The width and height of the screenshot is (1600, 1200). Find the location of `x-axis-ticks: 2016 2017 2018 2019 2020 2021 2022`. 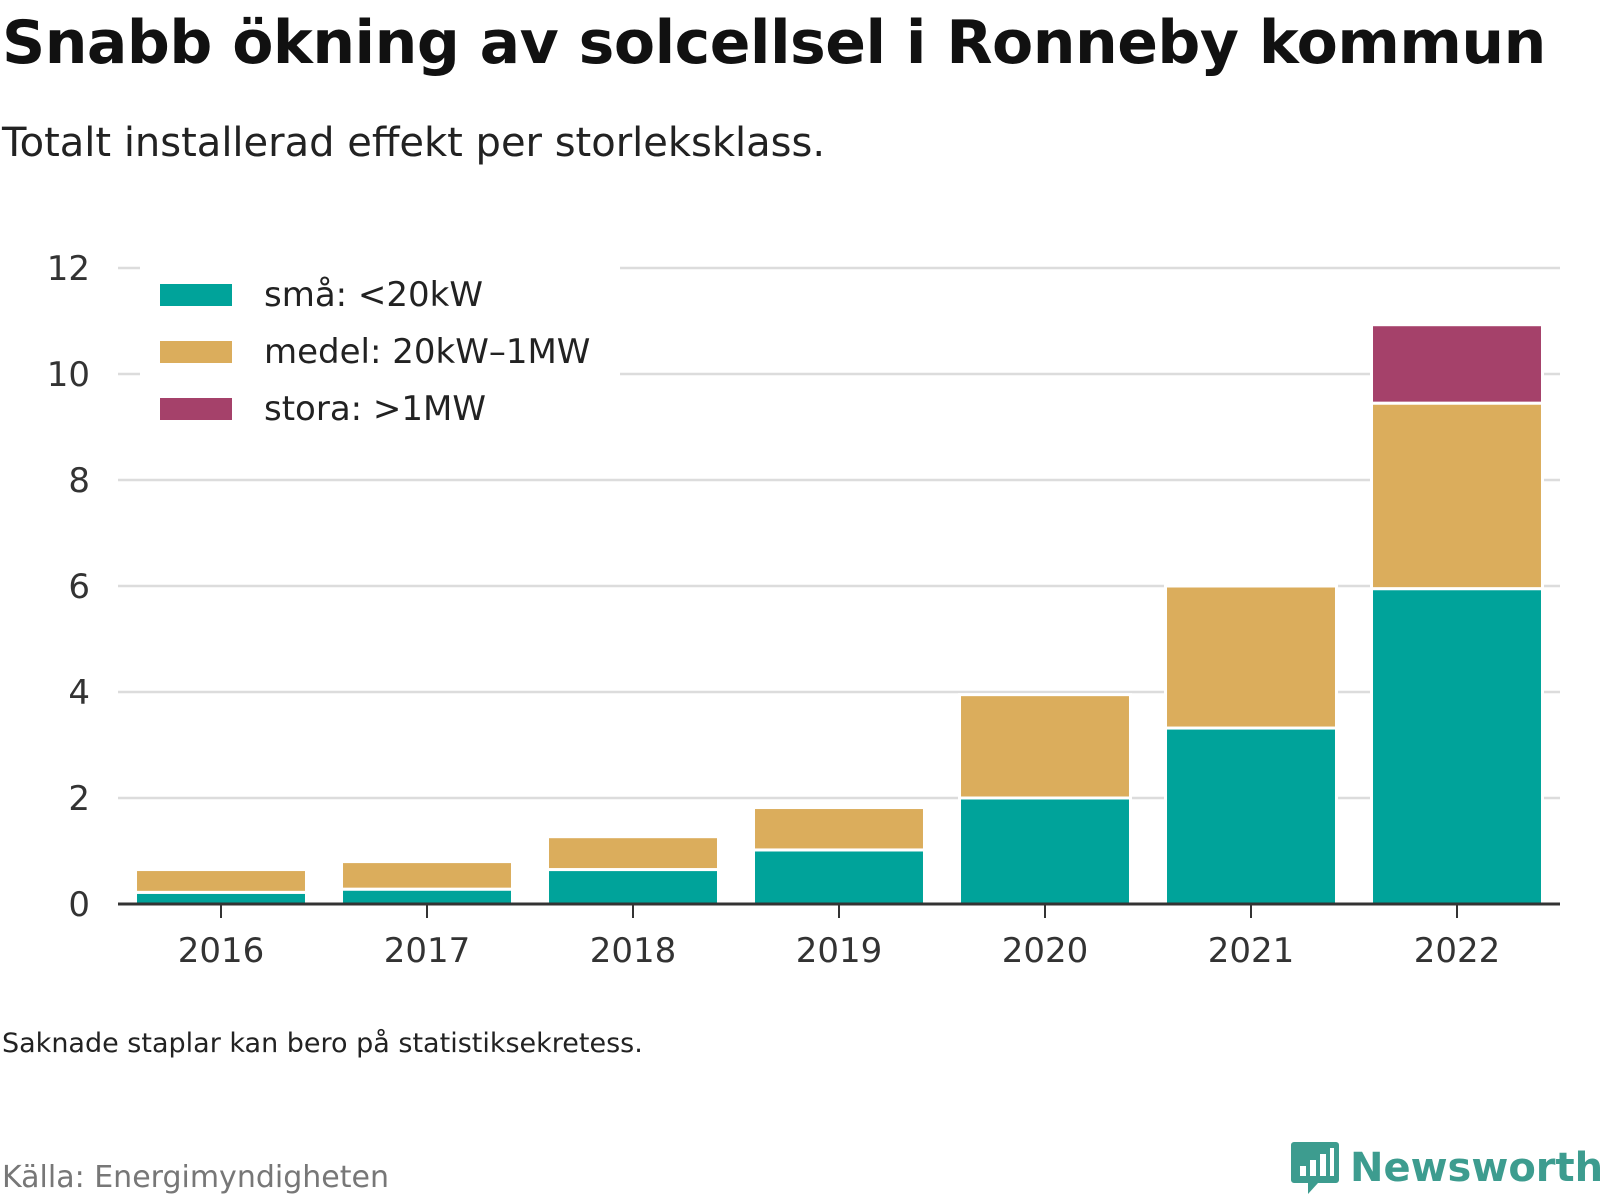

x-axis-ticks: 2016 2017 2018 2019 2020 2021 2022 is located at coordinates (839, 937).